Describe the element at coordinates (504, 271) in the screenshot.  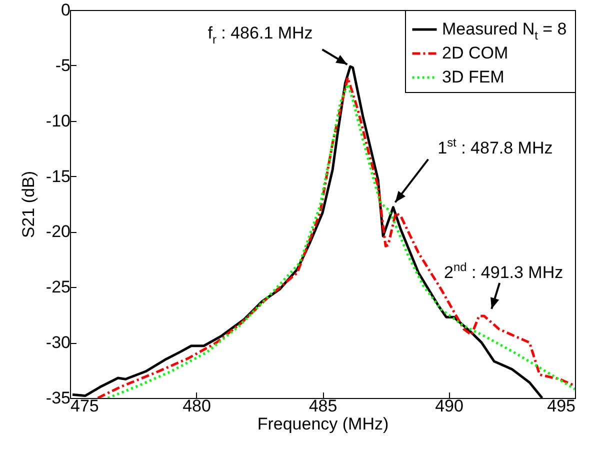
I see `annotation: 2$^{nd}$ : 491.3 MHz` at that location.